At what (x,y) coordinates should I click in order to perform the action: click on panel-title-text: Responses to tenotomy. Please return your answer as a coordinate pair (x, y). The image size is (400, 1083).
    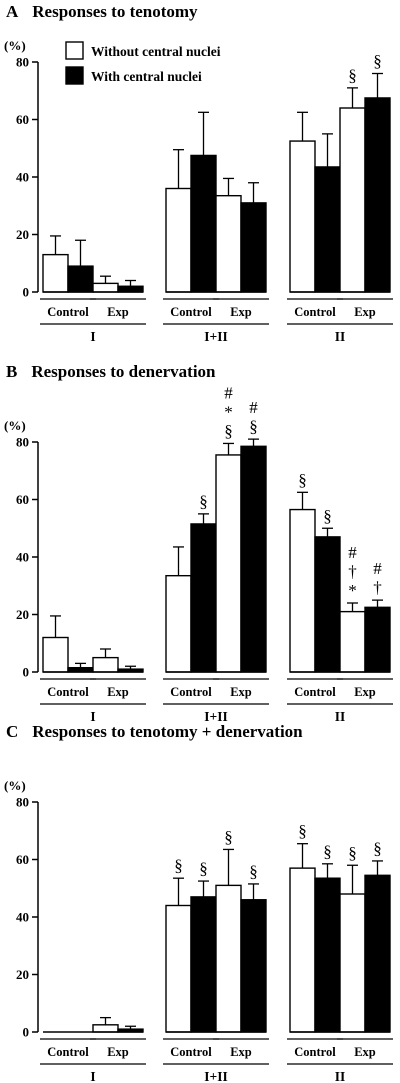
    Looking at the image, I should click on (115, 11).